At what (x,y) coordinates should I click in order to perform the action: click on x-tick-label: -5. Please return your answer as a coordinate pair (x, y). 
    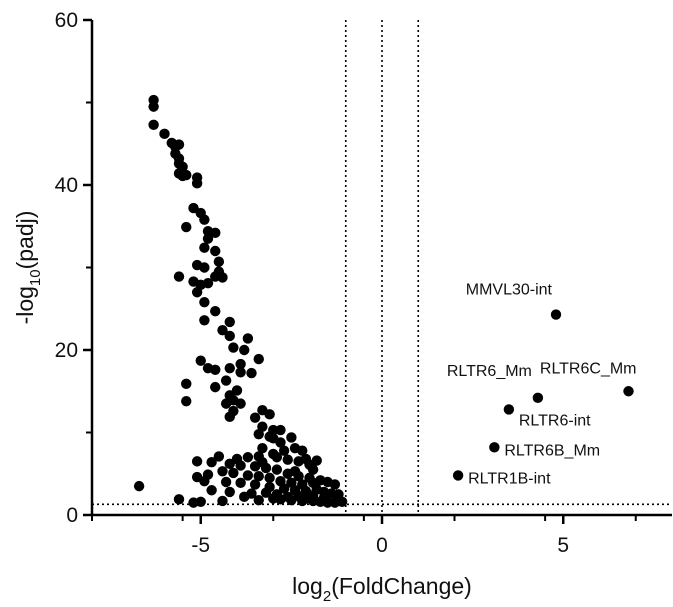
    Looking at the image, I should click on (200, 545).